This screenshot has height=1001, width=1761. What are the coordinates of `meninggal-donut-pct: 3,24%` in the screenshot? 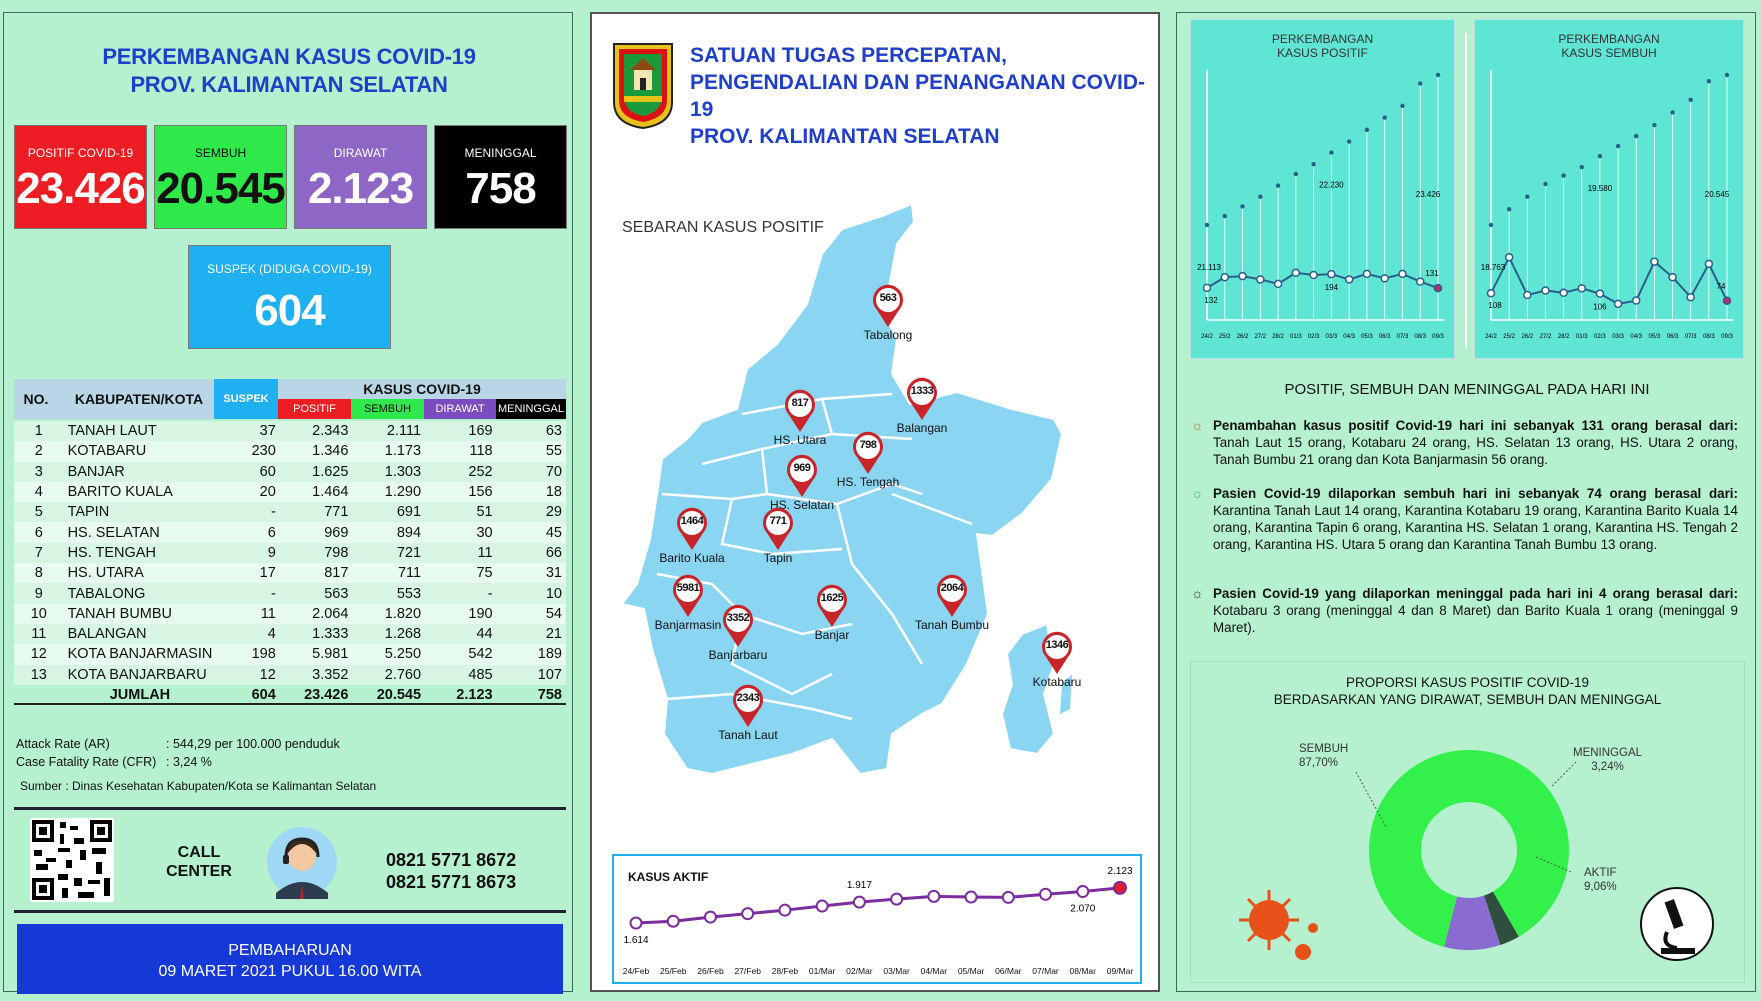 It's located at (1607, 767).